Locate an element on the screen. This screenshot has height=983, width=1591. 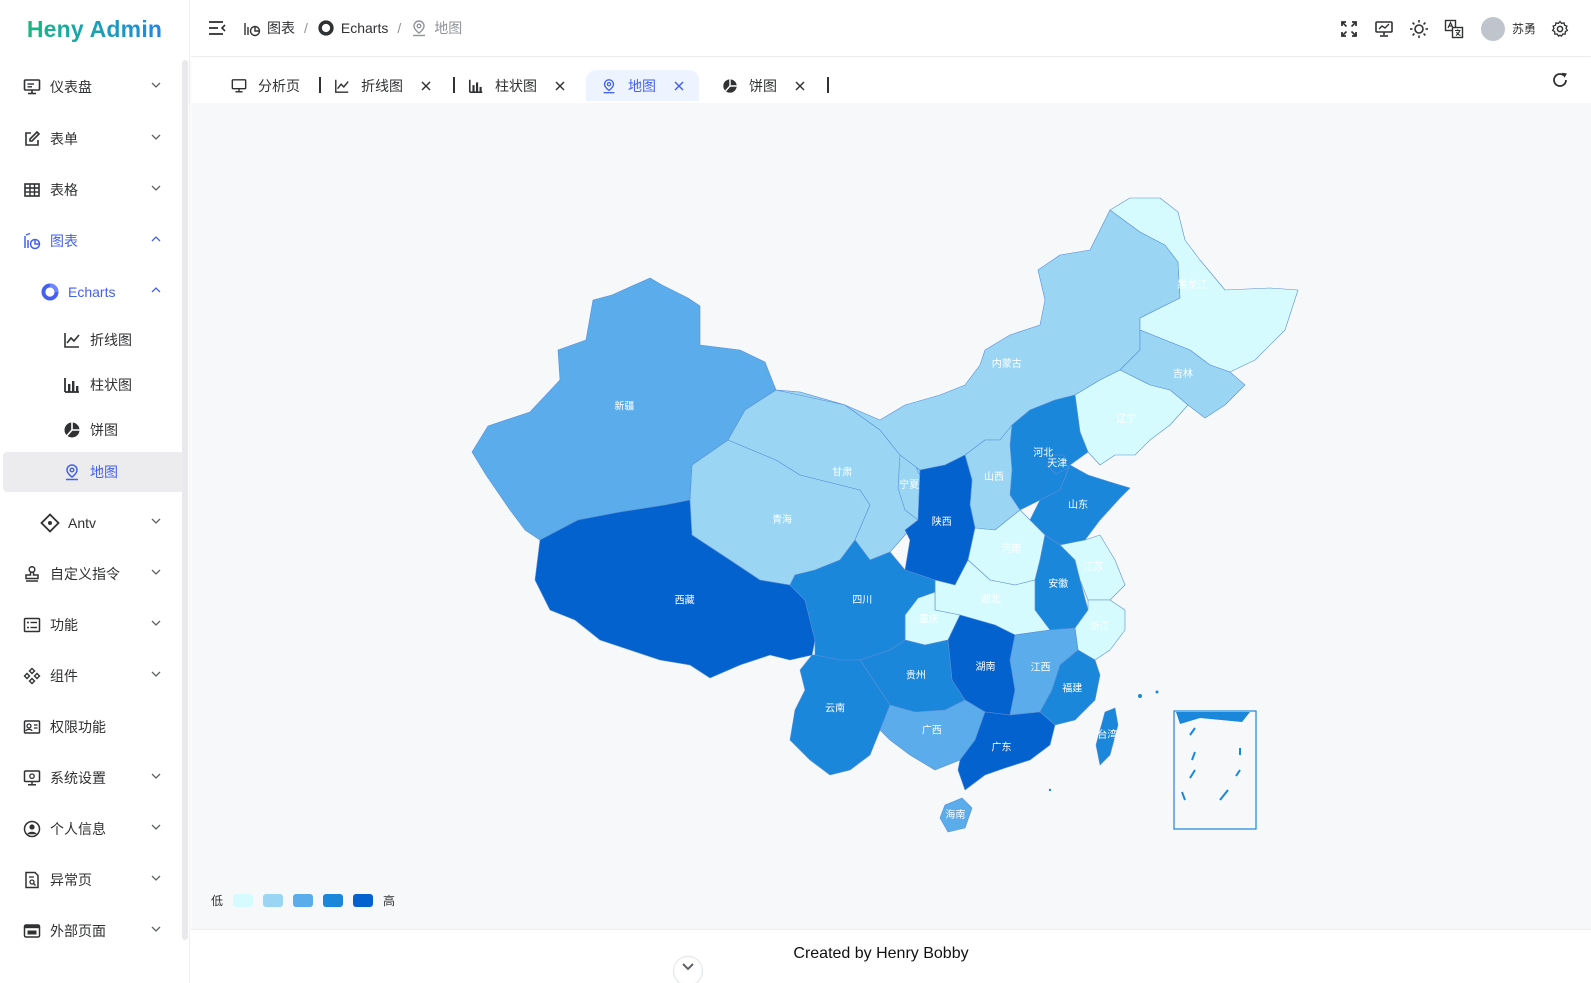
sidebar-item-table: 表格 is located at coordinates (91, 189).